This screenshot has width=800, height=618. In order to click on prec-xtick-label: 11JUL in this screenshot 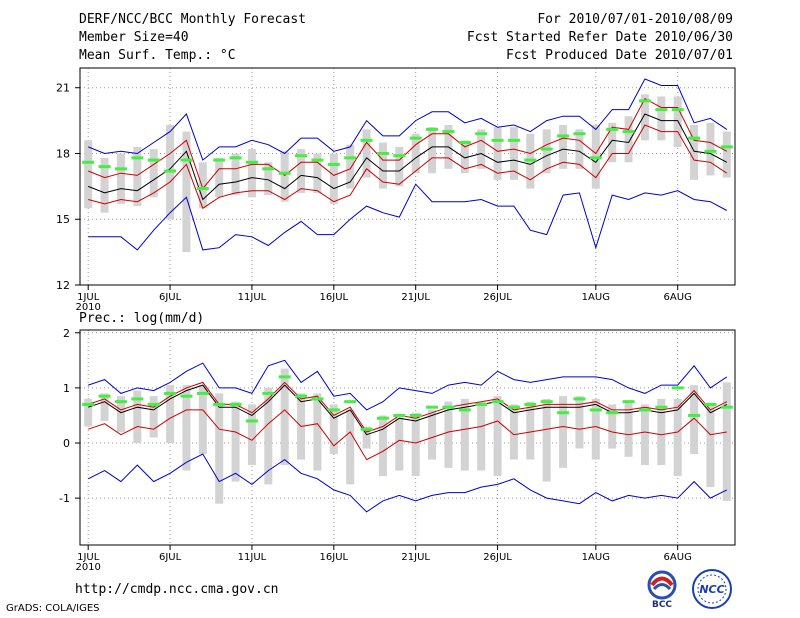, I will do `click(252, 557)`.